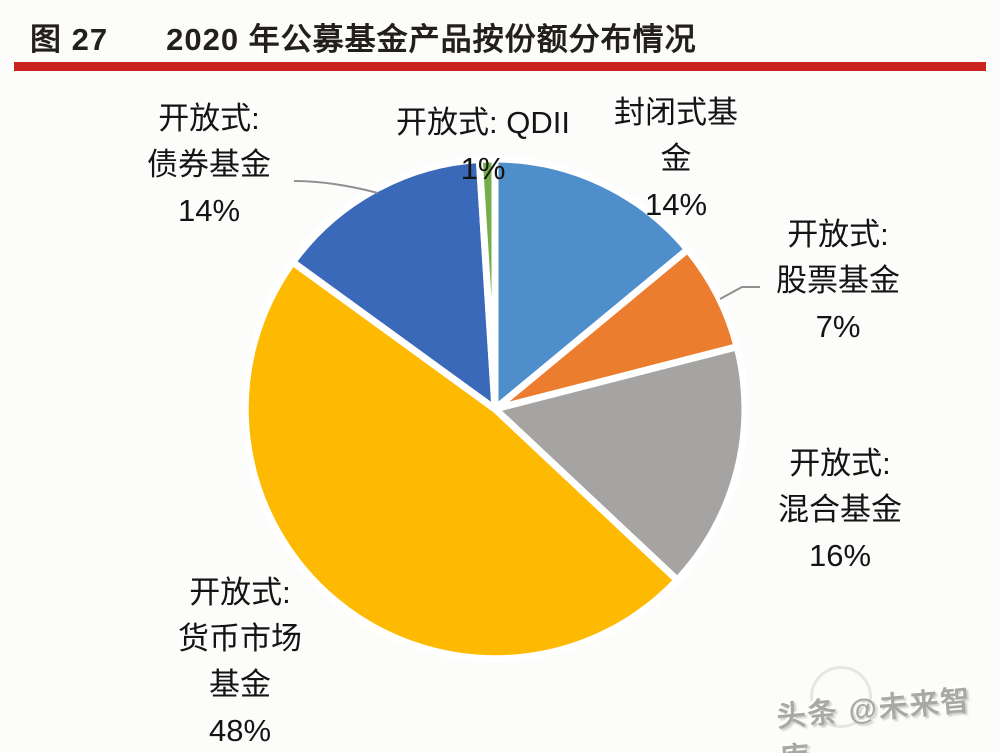  Describe the element at coordinates (739, 293) in the screenshot. I see `leader-line-equity-fund` at that location.